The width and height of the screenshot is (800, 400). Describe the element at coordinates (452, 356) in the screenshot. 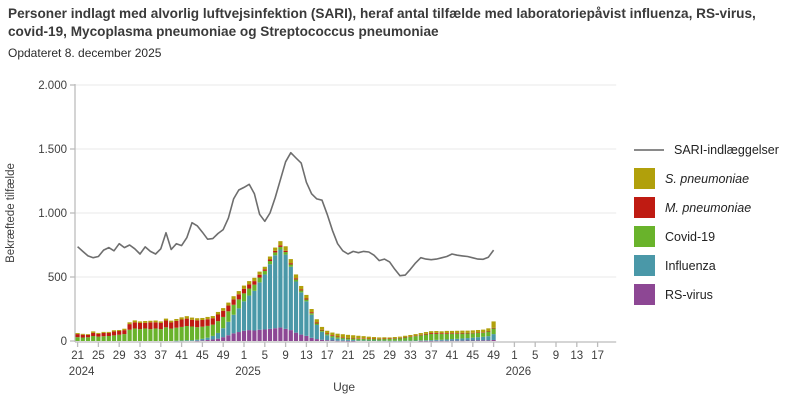

I see `x-tick-label: 41` at that location.